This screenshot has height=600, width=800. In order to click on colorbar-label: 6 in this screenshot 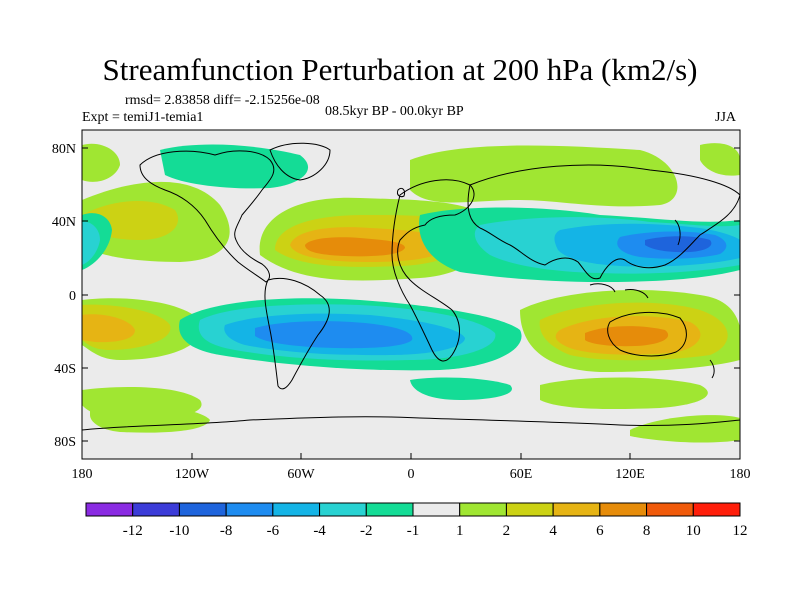, I will do `click(600, 531)`.